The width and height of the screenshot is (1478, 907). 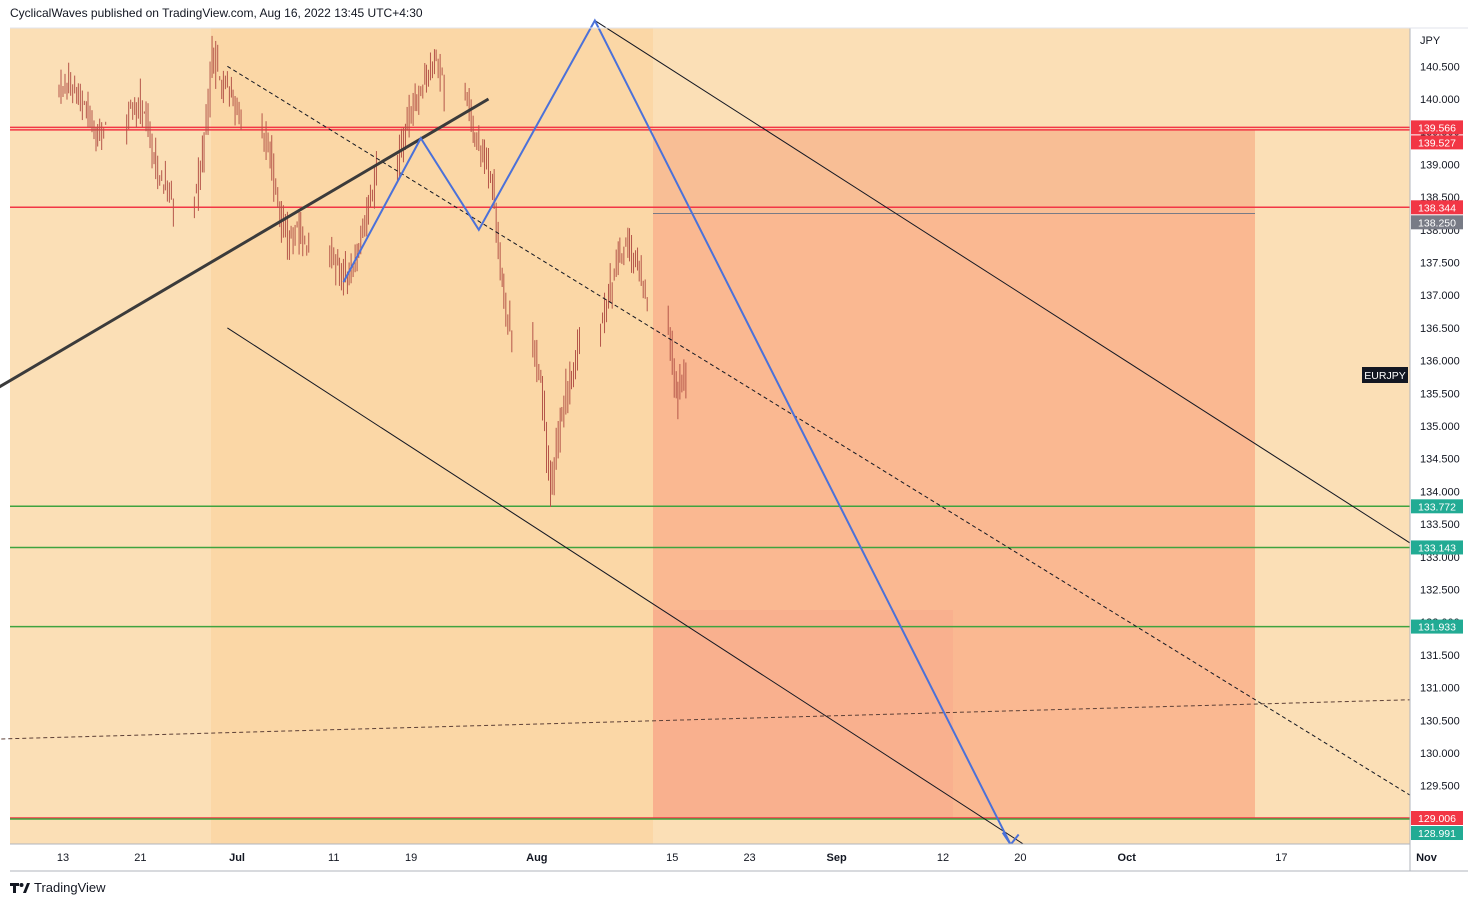 What do you see at coordinates (1440, 100) in the screenshot?
I see `y-tick-label: 140.000` at bounding box center [1440, 100].